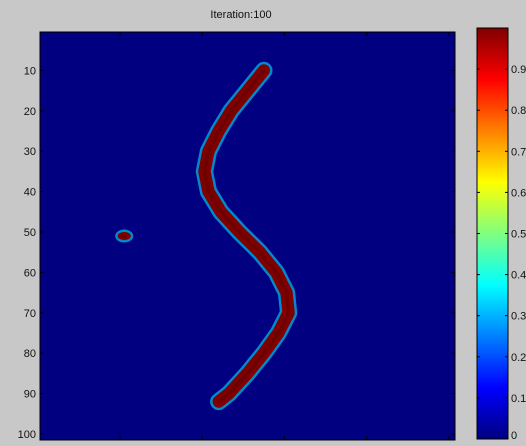  Describe the element at coordinates (518, 235) in the screenshot. I see `colorbar-tick-label: 0.5` at that location.